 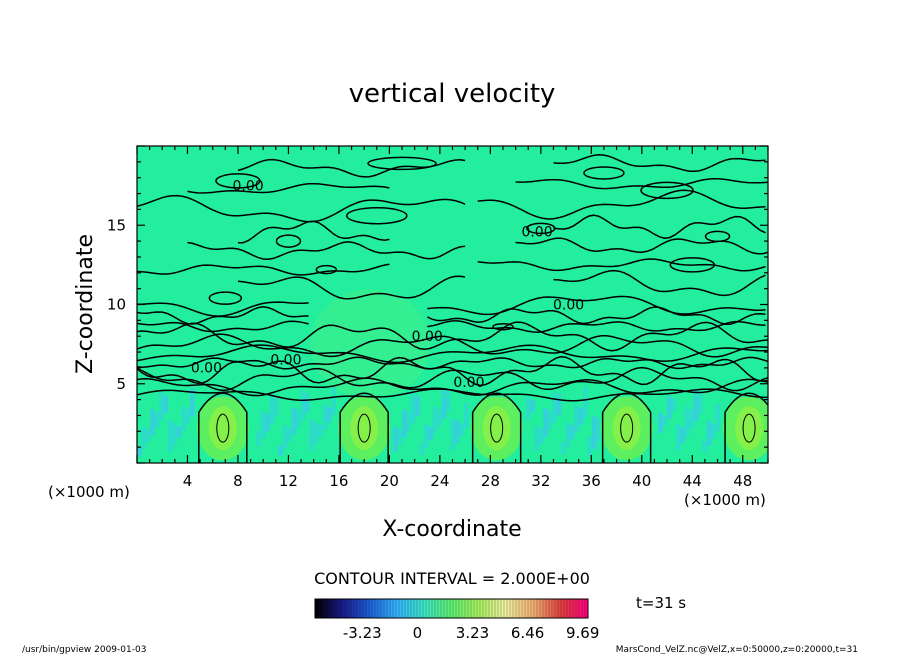 I want to click on colorbar-tick-label: 3.23, so click(x=472, y=633).